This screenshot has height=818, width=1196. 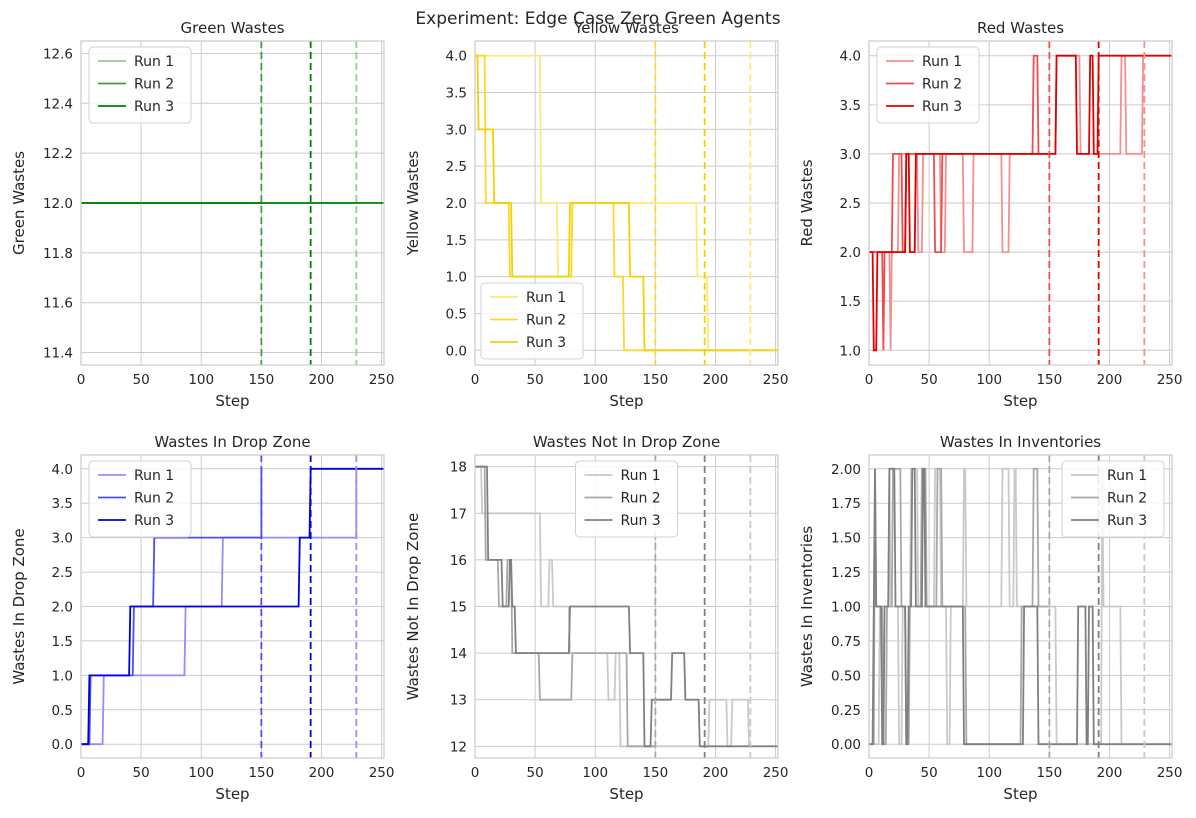 What do you see at coordinates (458, 654) in the screenshot?
I see `y-tick-label: 14` at bounding box center [458, 654].